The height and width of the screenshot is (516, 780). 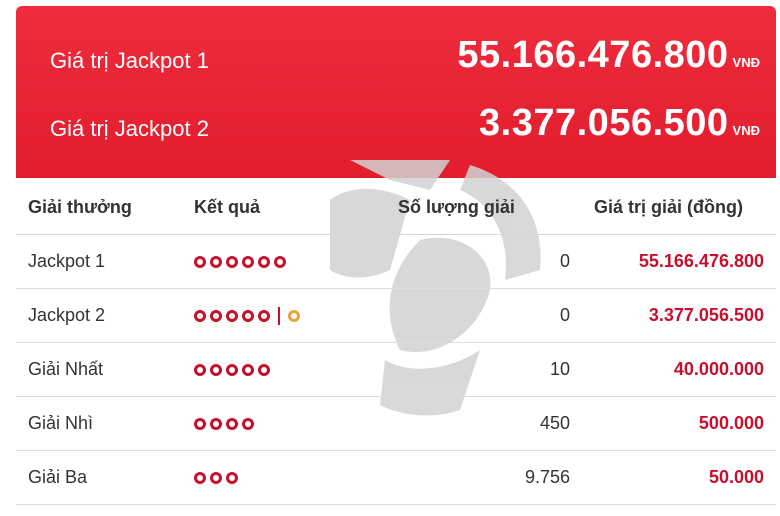 What do you see at coordinates (604, 123) in the screenshot?
I see `jackpot-2-amount: 3.377.056.500` at bounding box center [604, 123].